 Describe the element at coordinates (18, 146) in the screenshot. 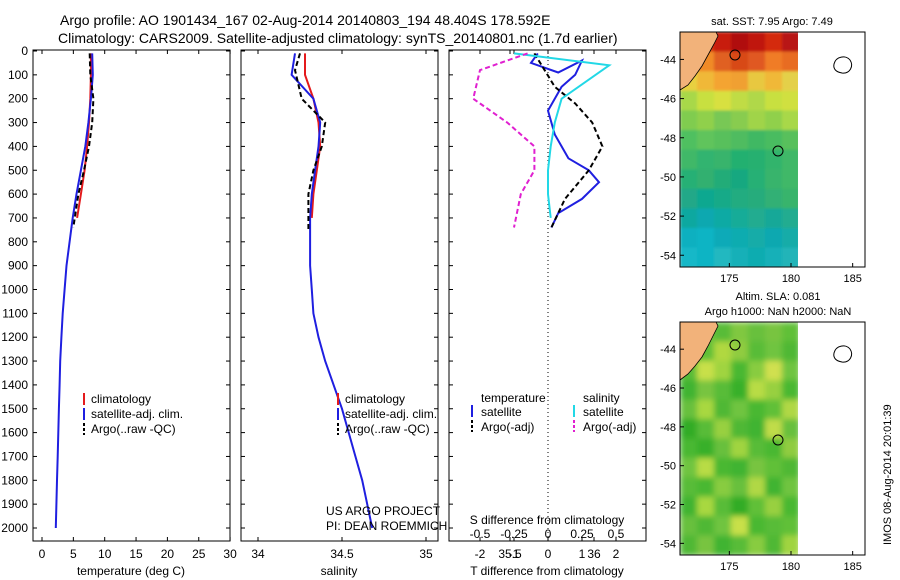

I see `depth-tick-label: 400` at that location.